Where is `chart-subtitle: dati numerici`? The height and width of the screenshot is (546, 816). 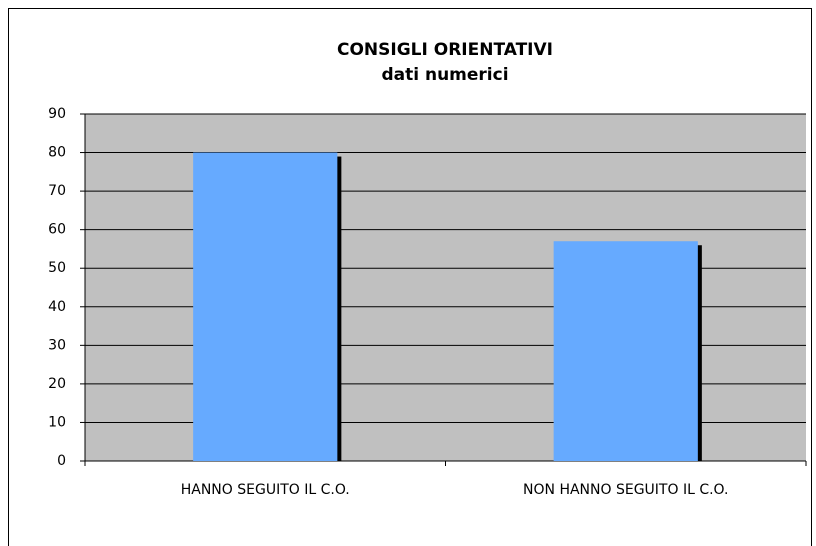 chart-subtitle: dati numerici is located at coordinates (444, 75).